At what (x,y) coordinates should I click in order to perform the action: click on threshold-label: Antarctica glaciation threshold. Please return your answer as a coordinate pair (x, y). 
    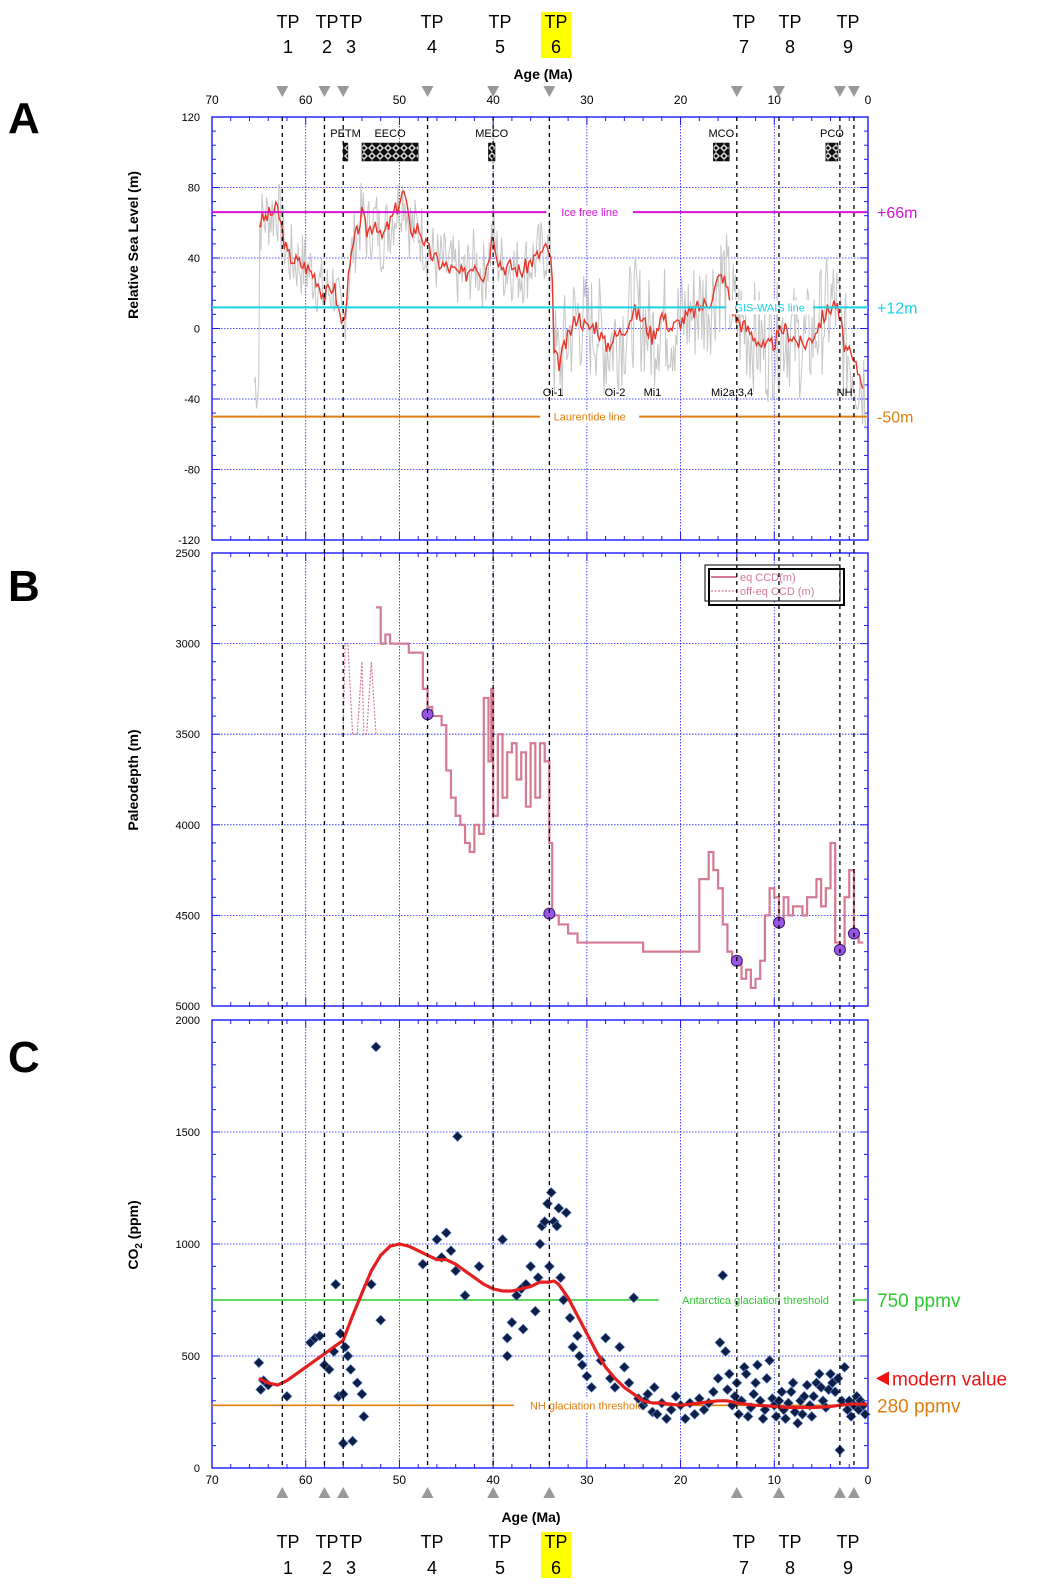
    Looking at the image, I should click on (755, 1301).